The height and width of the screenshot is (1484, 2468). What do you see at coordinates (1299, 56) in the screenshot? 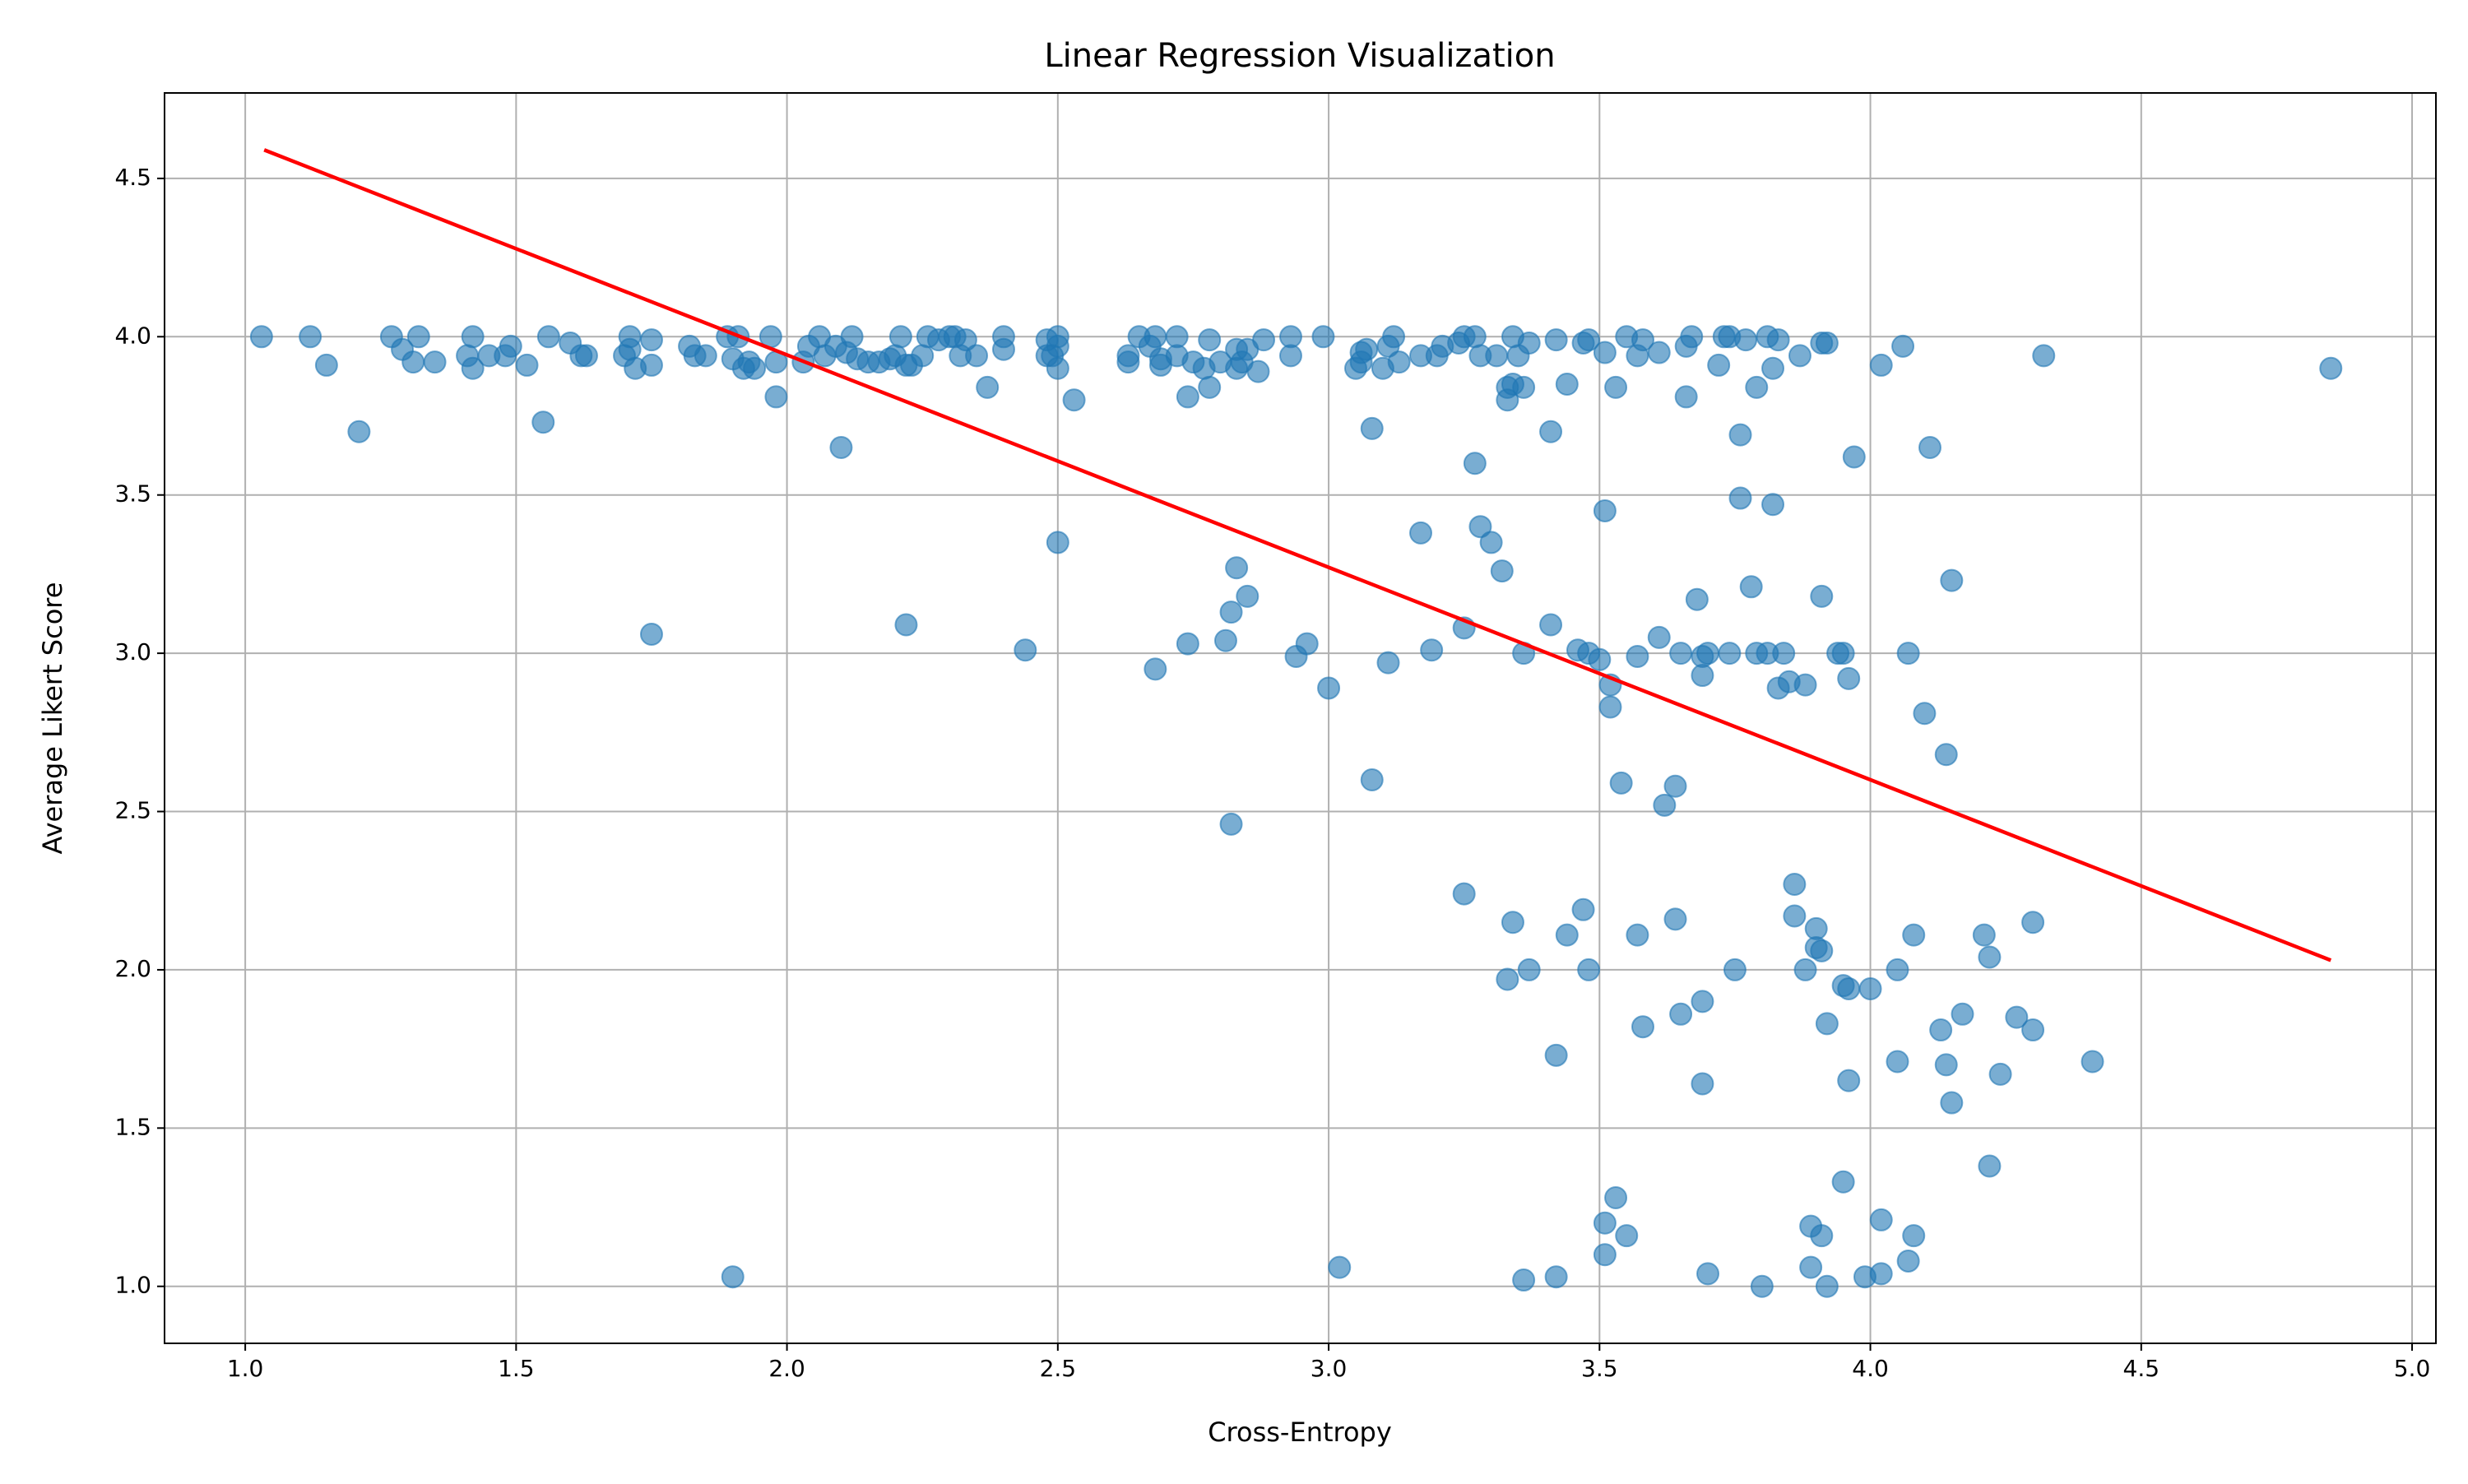
I see `chart-title: Linear Regression Visualization` at bounding box center [1299, 56].